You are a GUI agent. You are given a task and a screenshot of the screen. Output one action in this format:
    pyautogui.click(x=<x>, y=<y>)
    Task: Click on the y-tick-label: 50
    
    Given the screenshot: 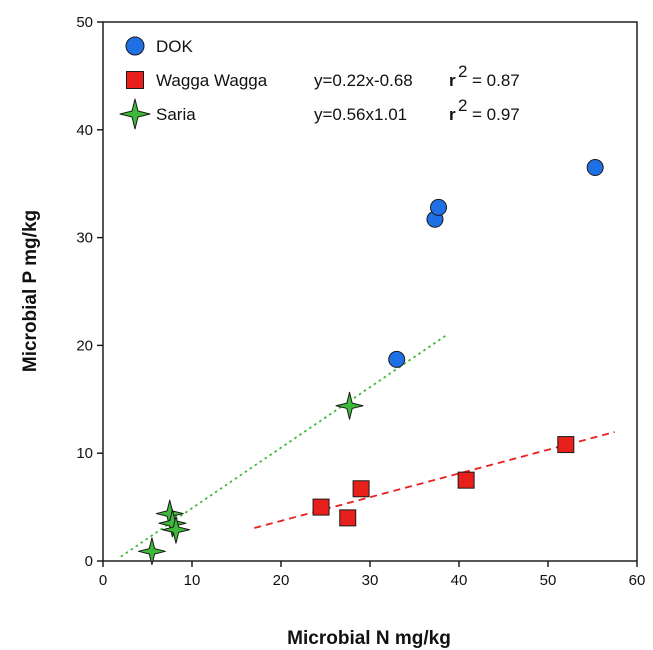 What is the action you would take?
    pyautogui.click(x=84, y=22)
    